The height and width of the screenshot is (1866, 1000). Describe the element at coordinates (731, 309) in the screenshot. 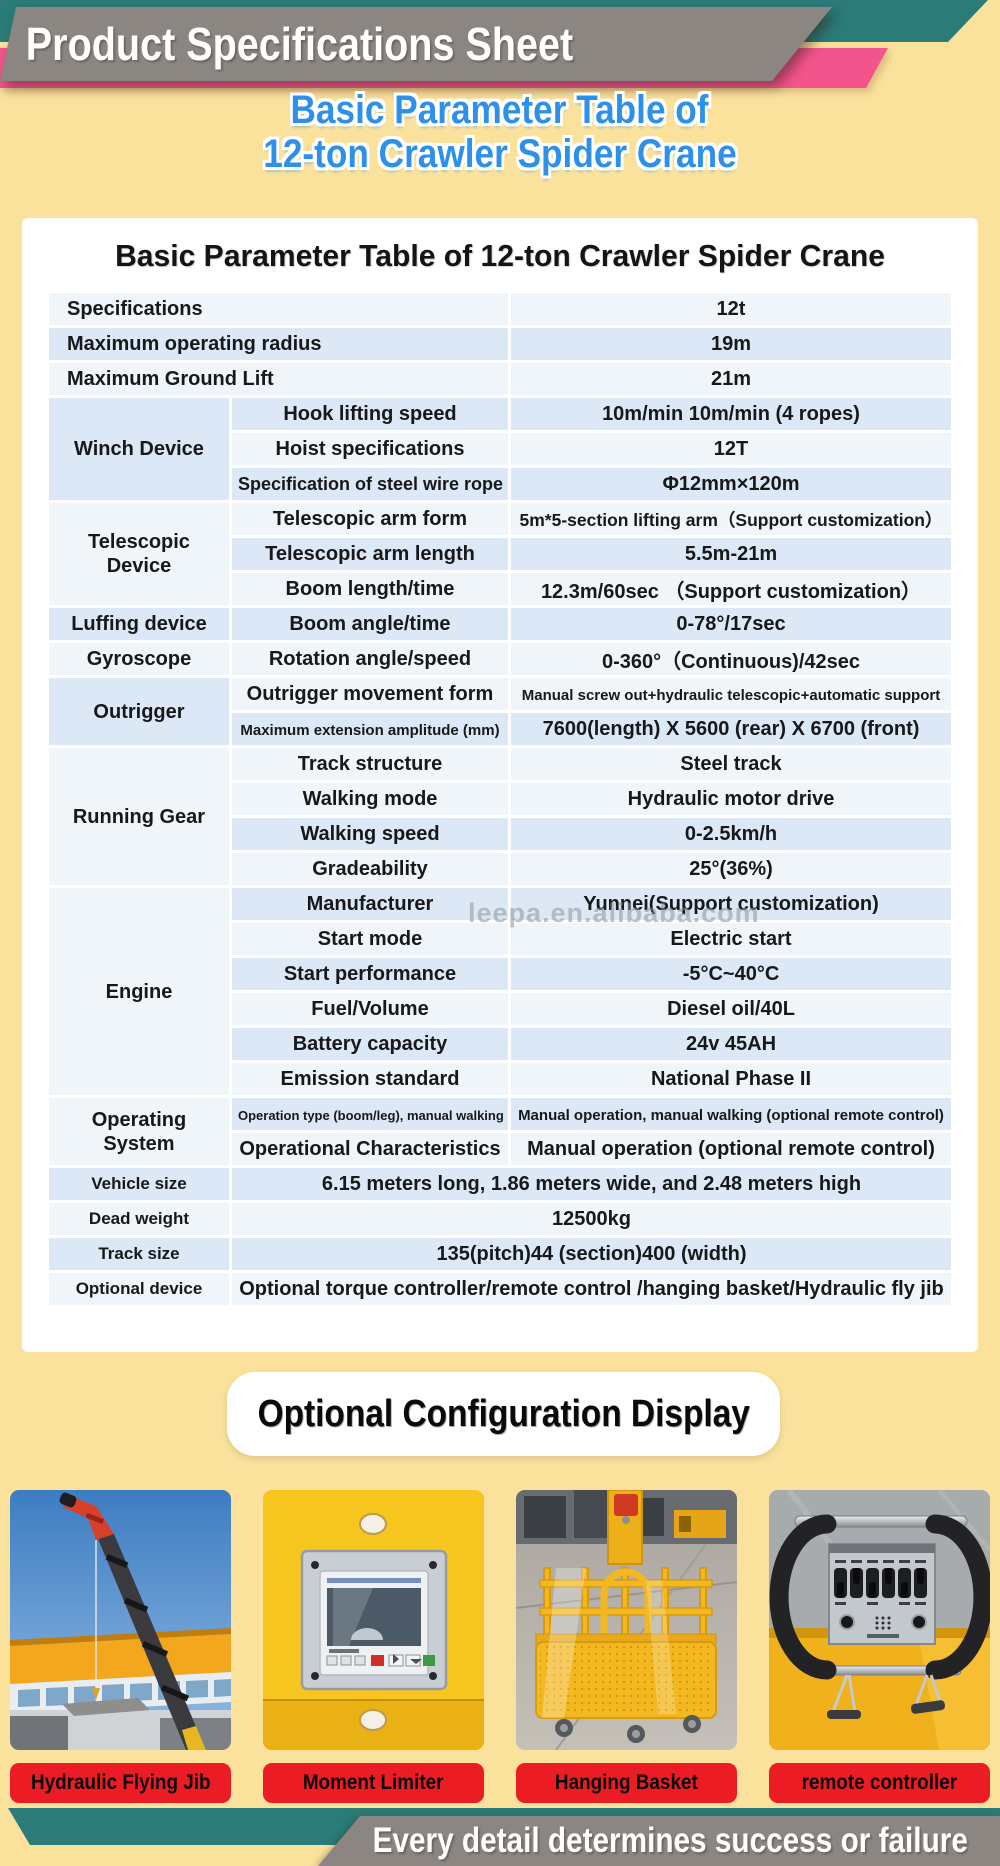

I see `spec-value: 12t` at that location.